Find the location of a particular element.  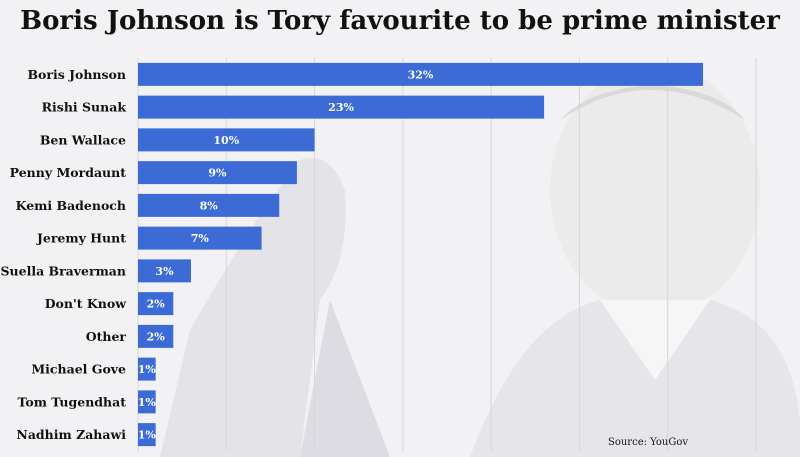

category-label: Penny Mordaunt is located at coordinates (68, 172).